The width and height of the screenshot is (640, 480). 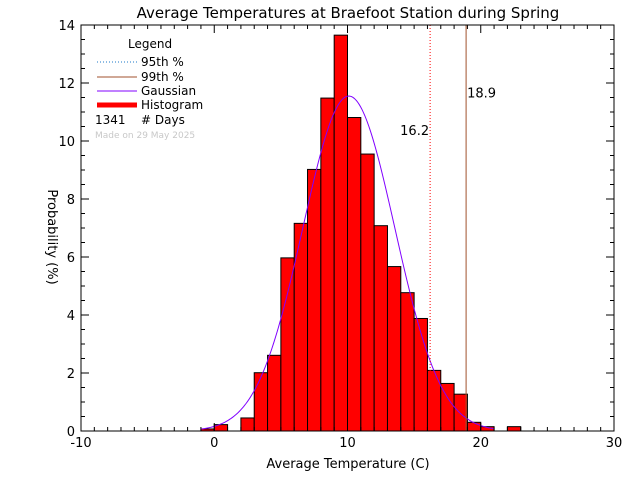 What do you see at coordinates (71, 374) in the screenshot?
I see `y-tick-label: 2` at bounding box center [71, 374].